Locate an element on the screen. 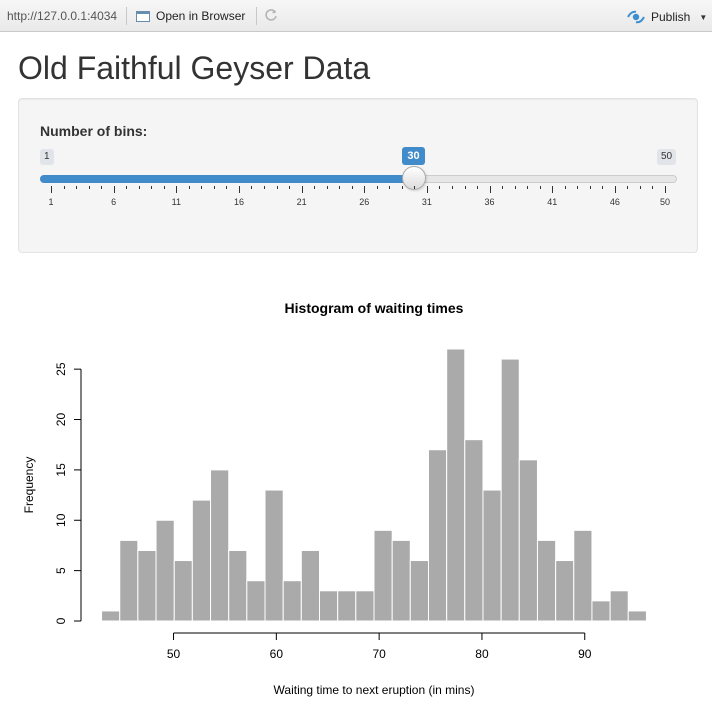  open-window-icon is located at coordinates (143, 16).